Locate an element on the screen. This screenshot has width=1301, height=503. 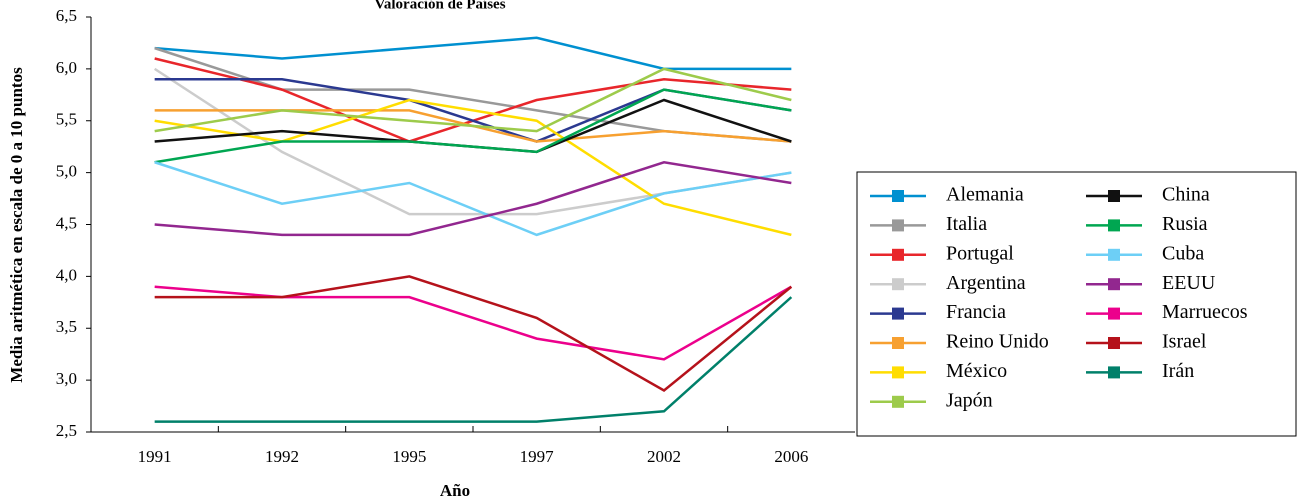
x-tick-label: 2002 is located at coordinates (664, 456).